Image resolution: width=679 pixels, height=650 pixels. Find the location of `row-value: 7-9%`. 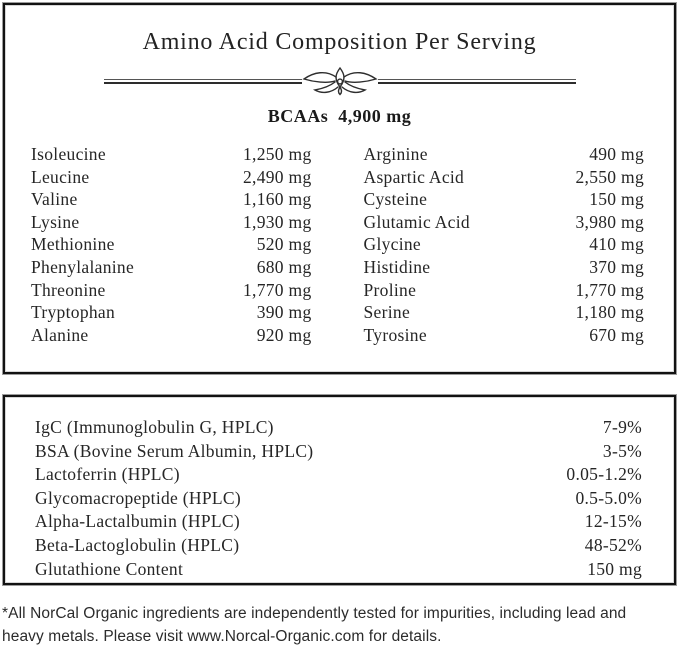

row-value: 7-9% is located at coordinates (622, 427).